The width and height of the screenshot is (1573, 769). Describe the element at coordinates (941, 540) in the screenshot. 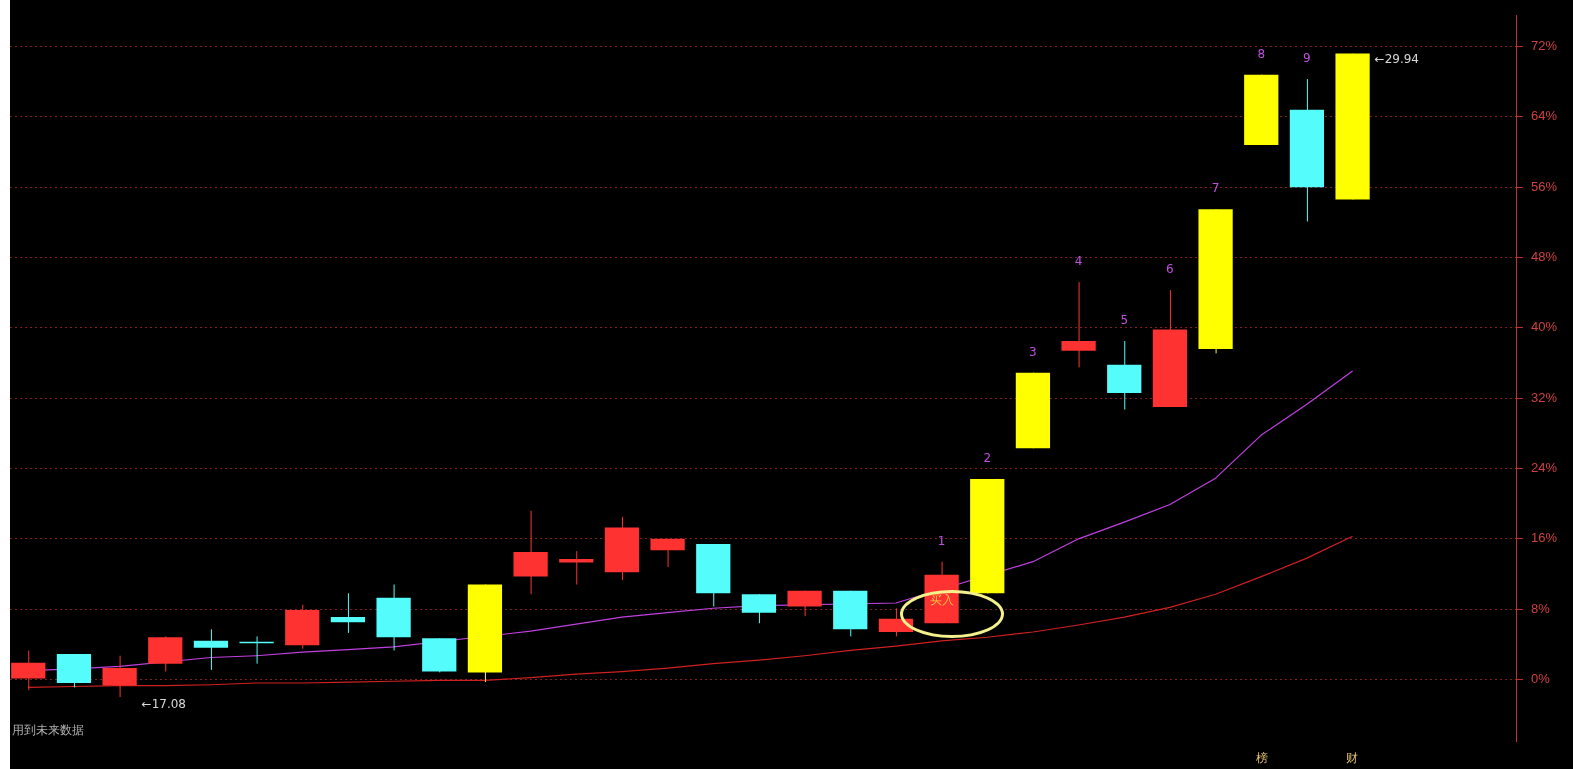

I see `text: 1` at that location.